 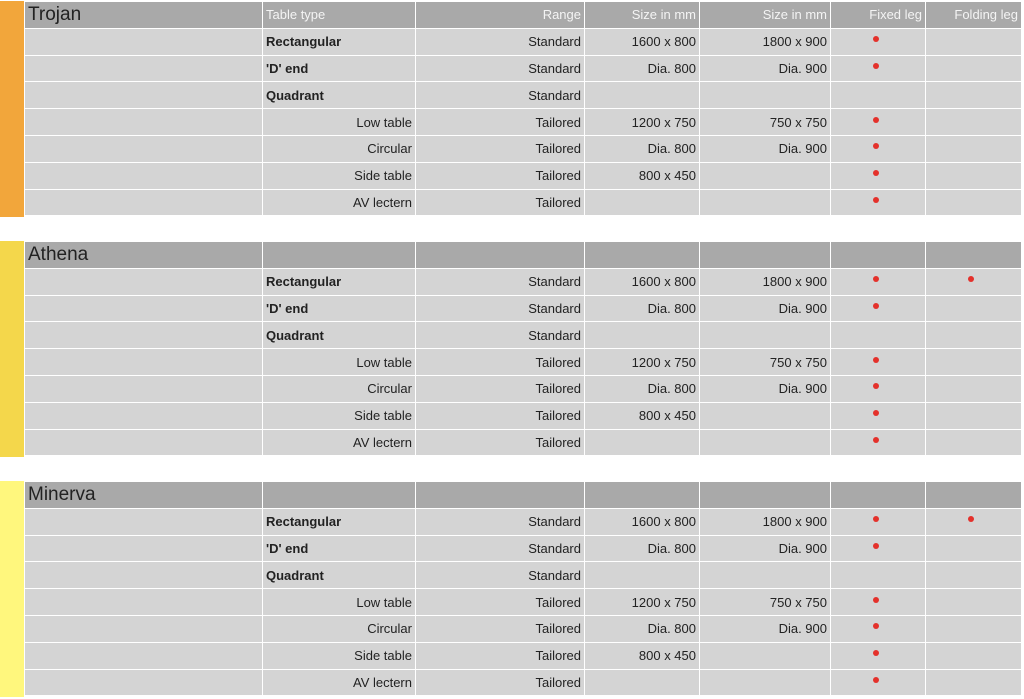 I want to click on header-folding-leg: Folding leg, so click(x=973, y=15).